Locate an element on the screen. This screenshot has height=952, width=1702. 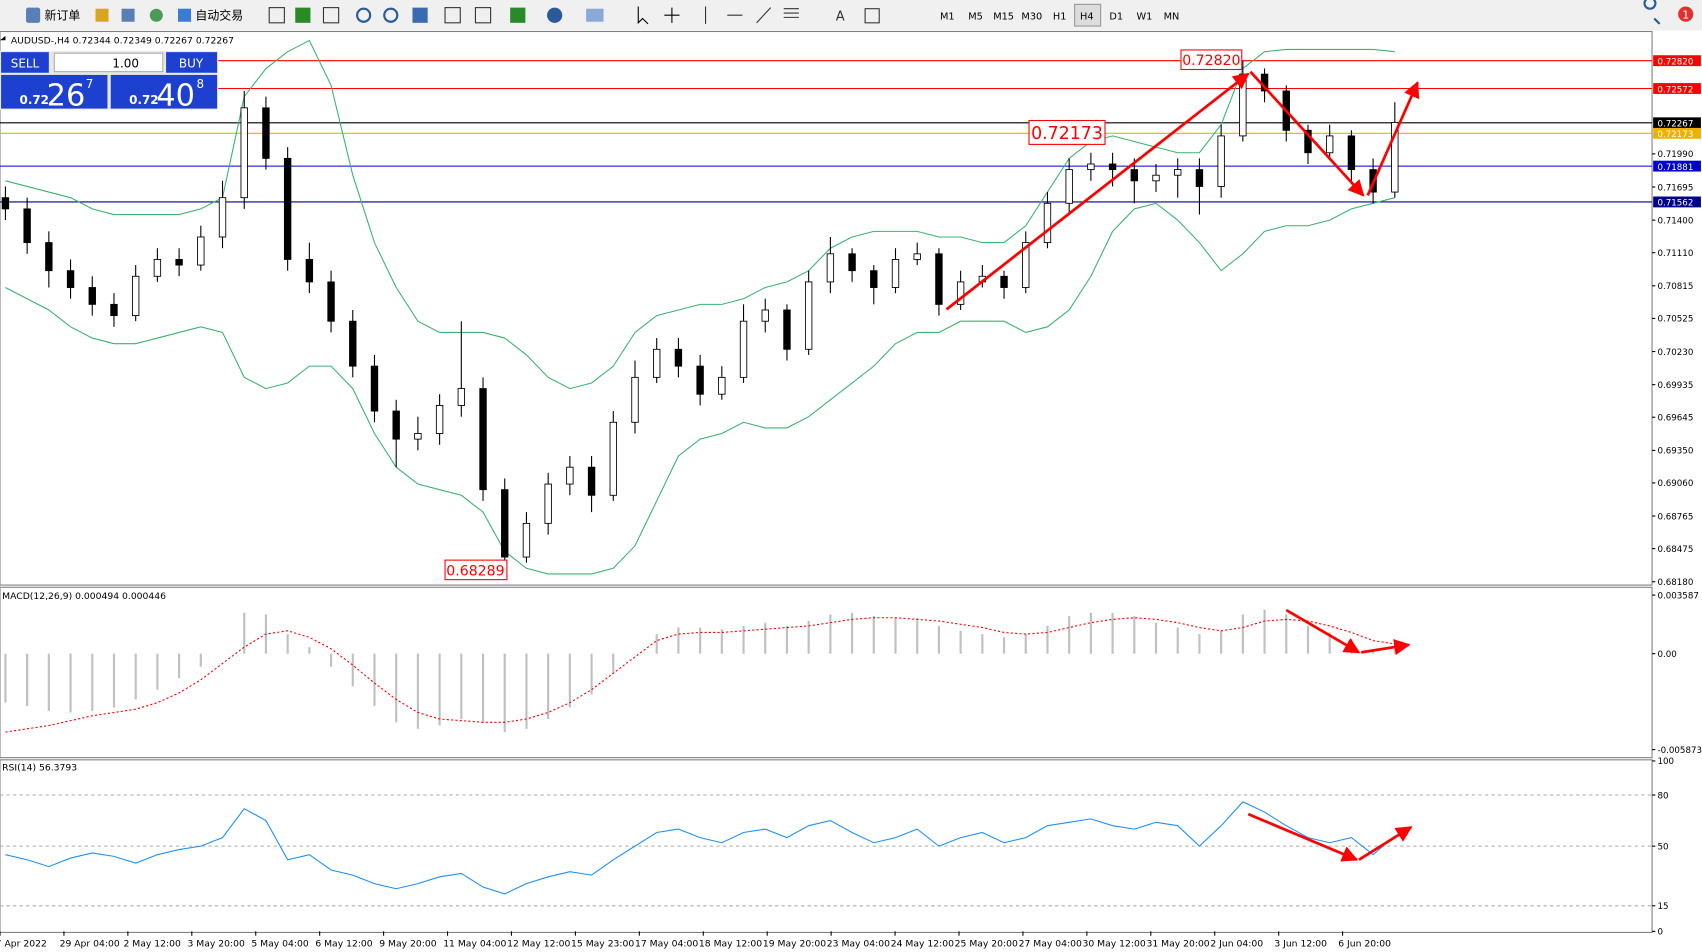
new-order-button: 新订单 is located at coordinates (63, 15).